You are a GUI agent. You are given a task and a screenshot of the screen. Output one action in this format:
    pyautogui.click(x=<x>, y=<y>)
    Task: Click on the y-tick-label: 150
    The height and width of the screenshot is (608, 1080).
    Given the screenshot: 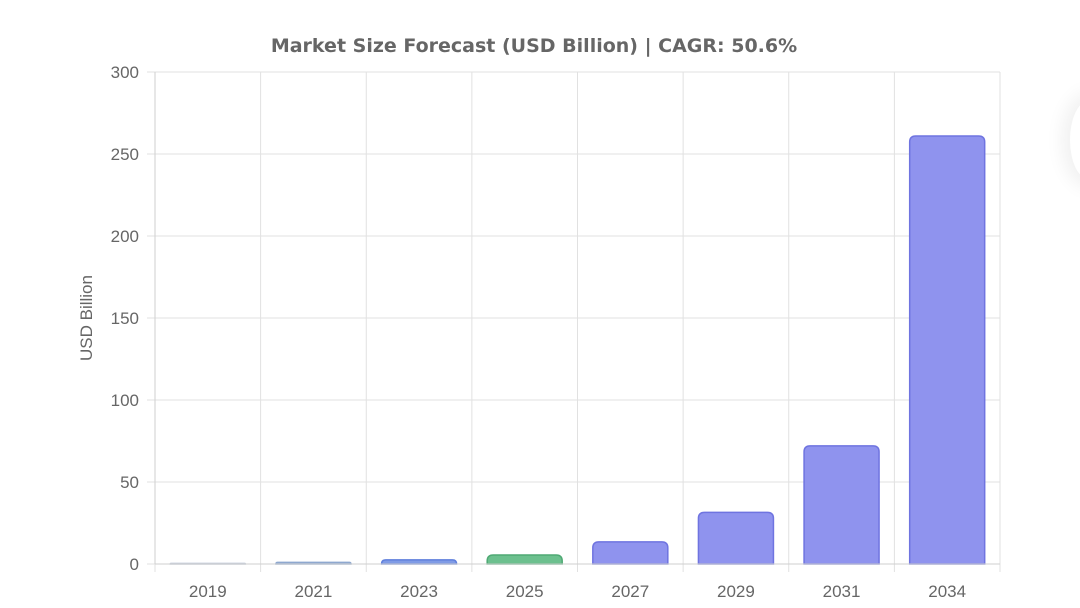 What is the action you would take?
    pyautogui.click(x=125, y=318)
    